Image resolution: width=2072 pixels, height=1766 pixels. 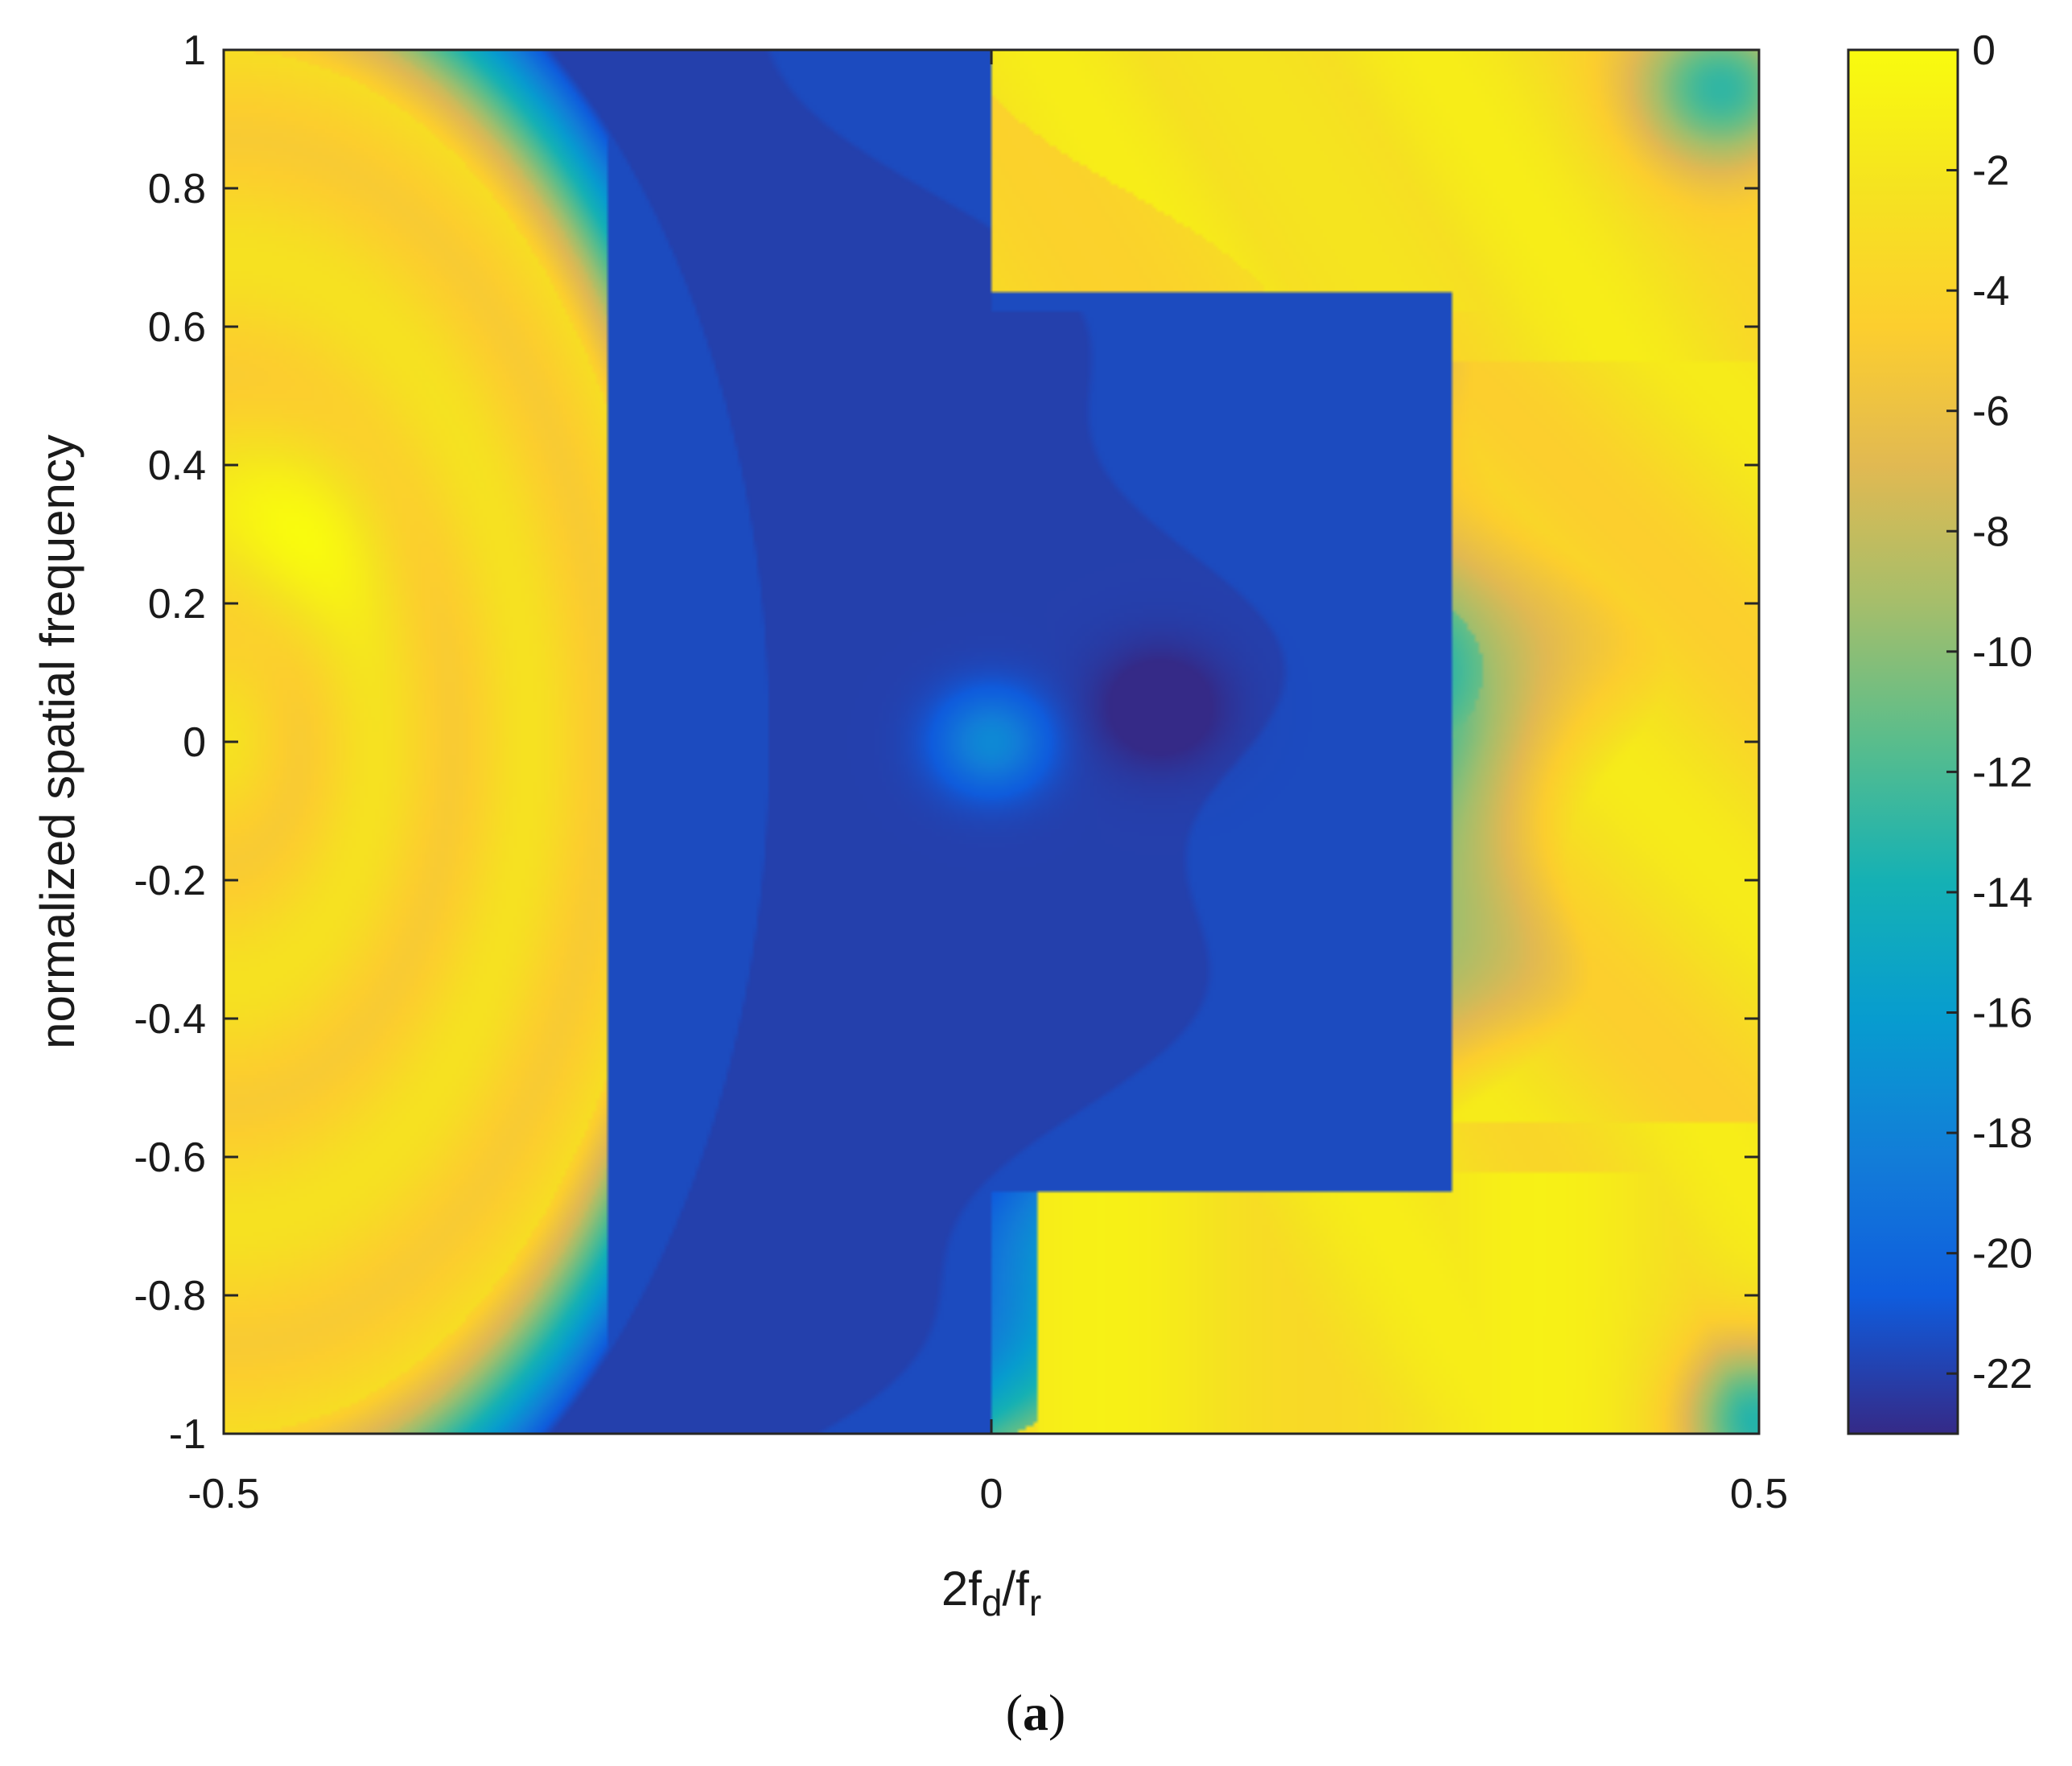 I want to click on colorbar-tick-label: -18, so click(x=2003, y=1133).